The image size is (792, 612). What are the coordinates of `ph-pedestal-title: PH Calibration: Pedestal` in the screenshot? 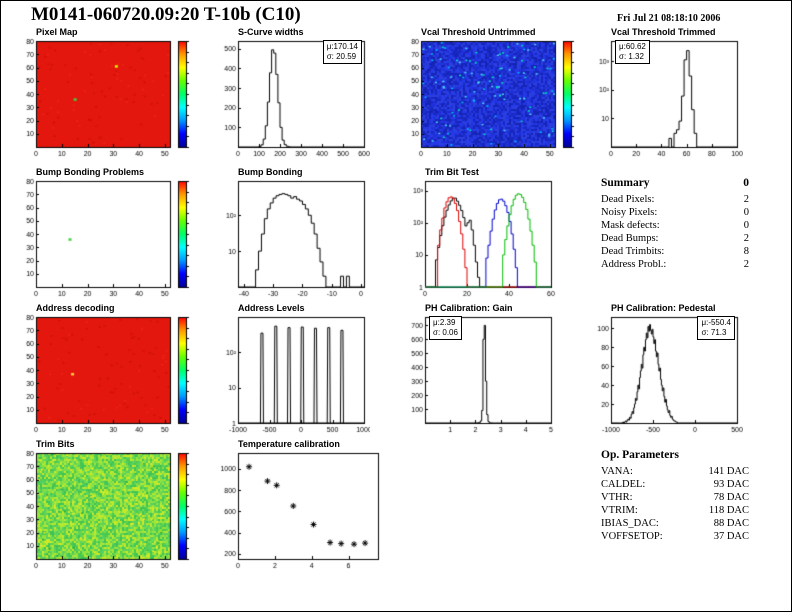 It's located at (663, 308).